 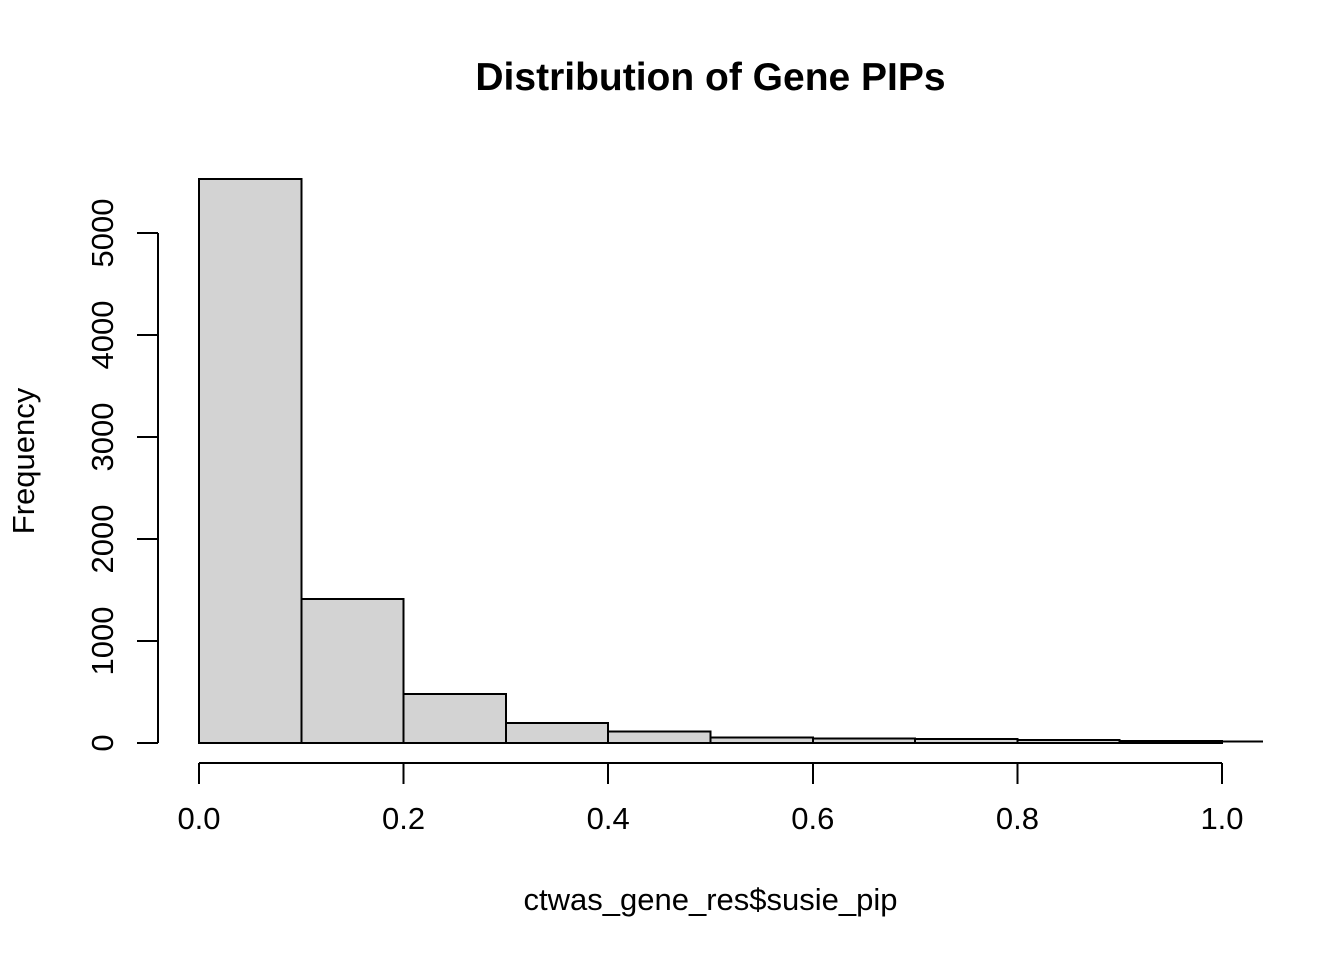 I want to click on x-tick-label: 0.8, so click(x=1017, y=818).